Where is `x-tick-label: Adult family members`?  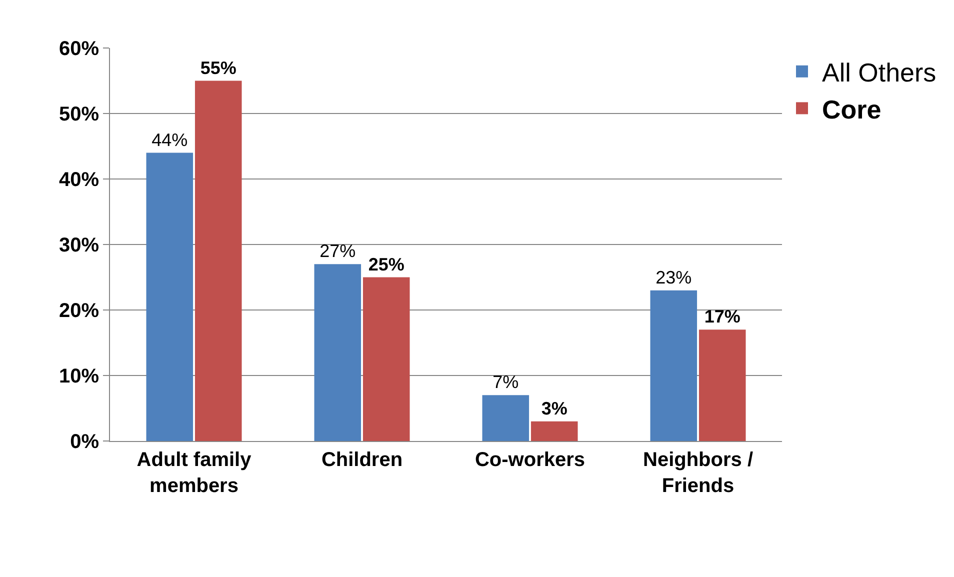
x-tick-label: Adult family members is located at coordinates (194, 473).